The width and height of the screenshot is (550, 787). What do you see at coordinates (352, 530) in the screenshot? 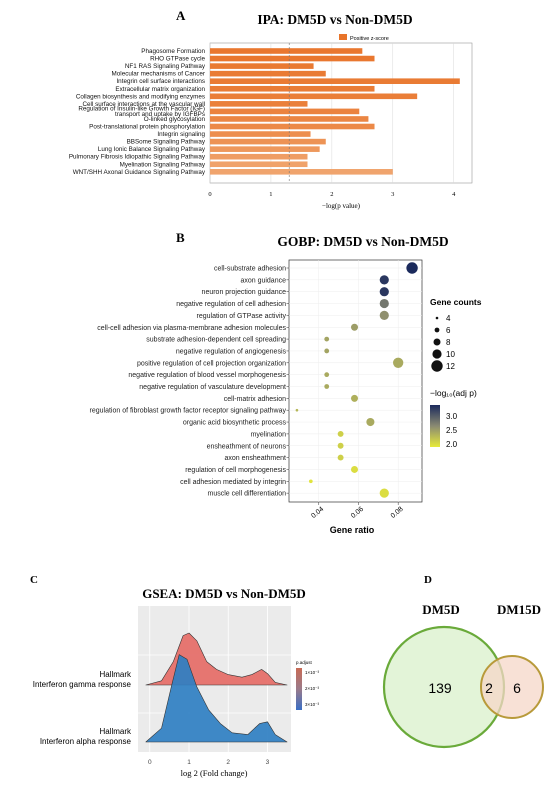
I see `panel-b-x-axis-label: Gene ratio` at bounding box center [352, 530].